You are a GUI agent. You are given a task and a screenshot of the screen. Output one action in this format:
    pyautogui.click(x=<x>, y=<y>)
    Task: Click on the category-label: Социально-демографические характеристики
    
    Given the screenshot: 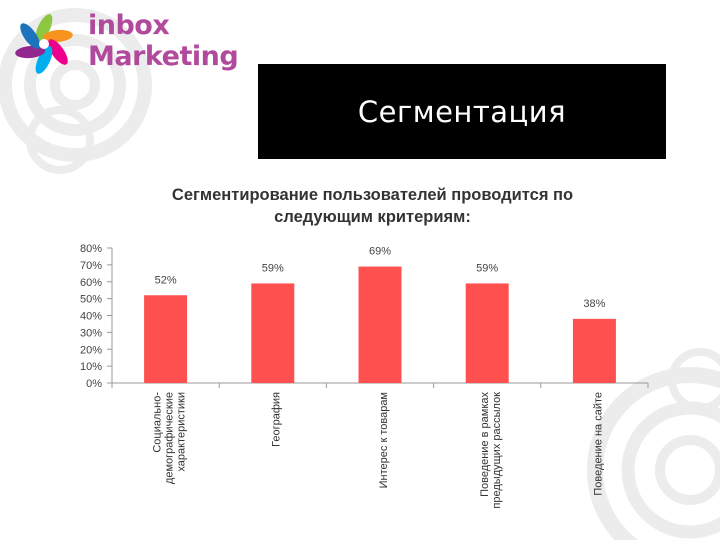 What is the action you would take?
    pyautogui.click(x=170, y=438)
    